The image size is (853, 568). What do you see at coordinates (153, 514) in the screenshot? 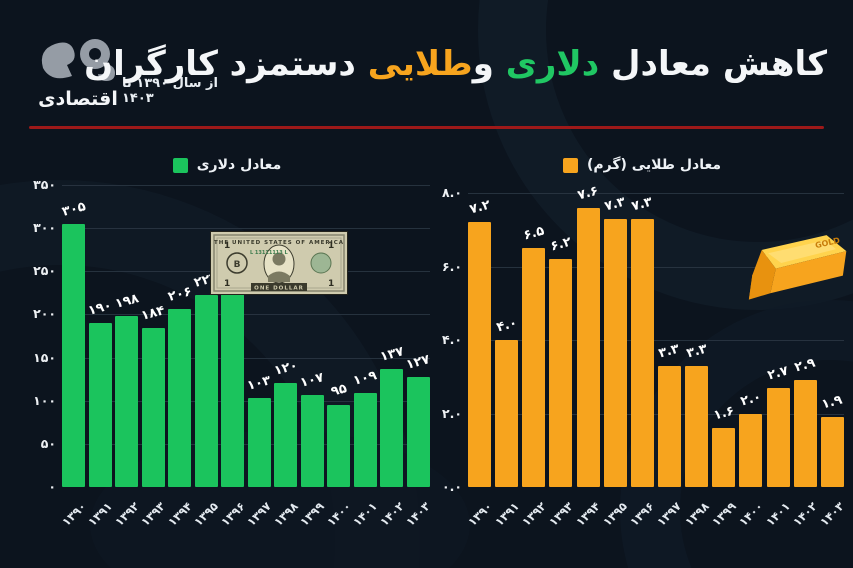
I see `x-axis-year-label: ۱۳۹۳` at bounding box center [153, 514].